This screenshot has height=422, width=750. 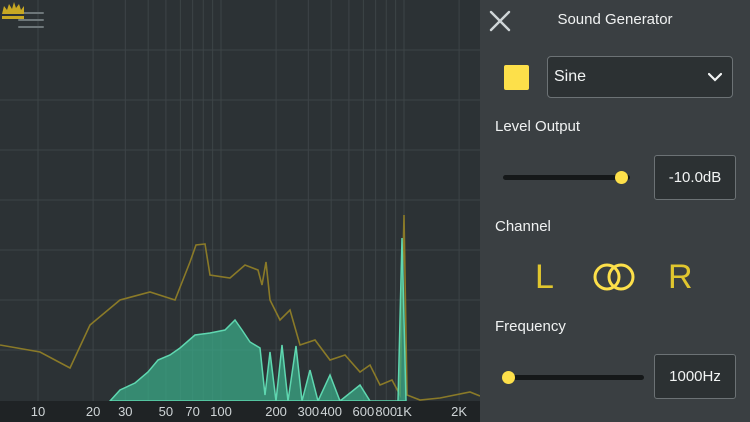 I want to click on freq-tick-label: 1K, so click(x=404, y=411).